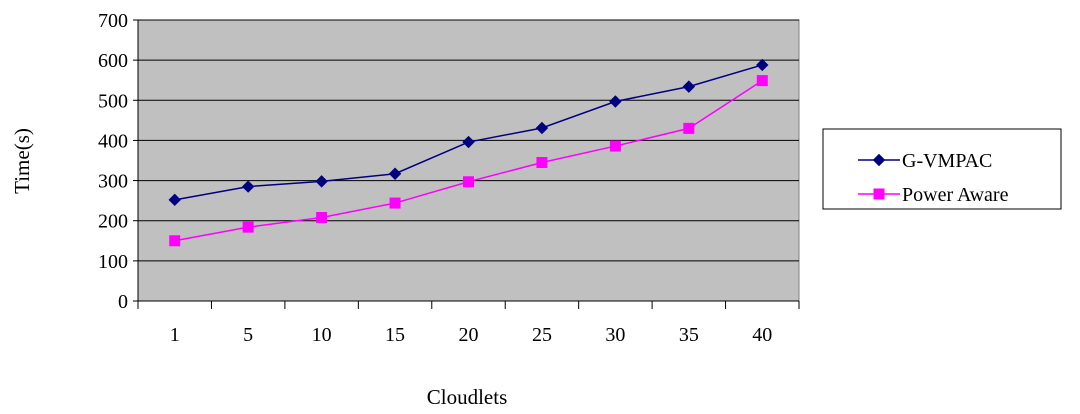 The image size is (1080, 414). What do you see at coordinates (175, 335) in the screenshot?
I see `x-tick-label: 1` at bounding box center [175, 335].